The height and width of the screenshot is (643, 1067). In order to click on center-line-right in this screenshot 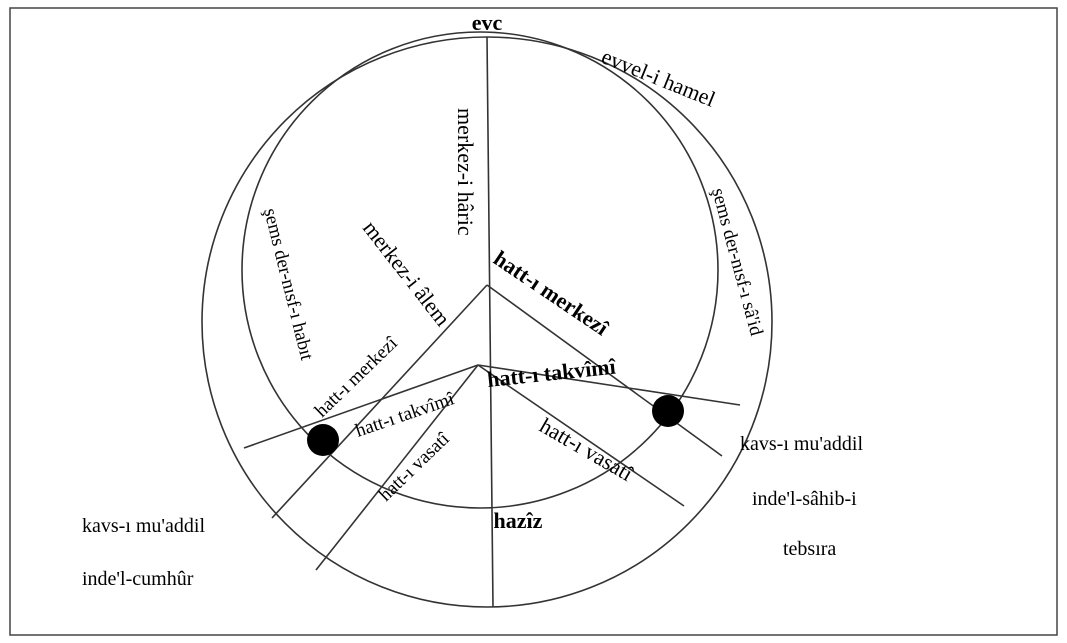, I will do `click(604, 370)`.